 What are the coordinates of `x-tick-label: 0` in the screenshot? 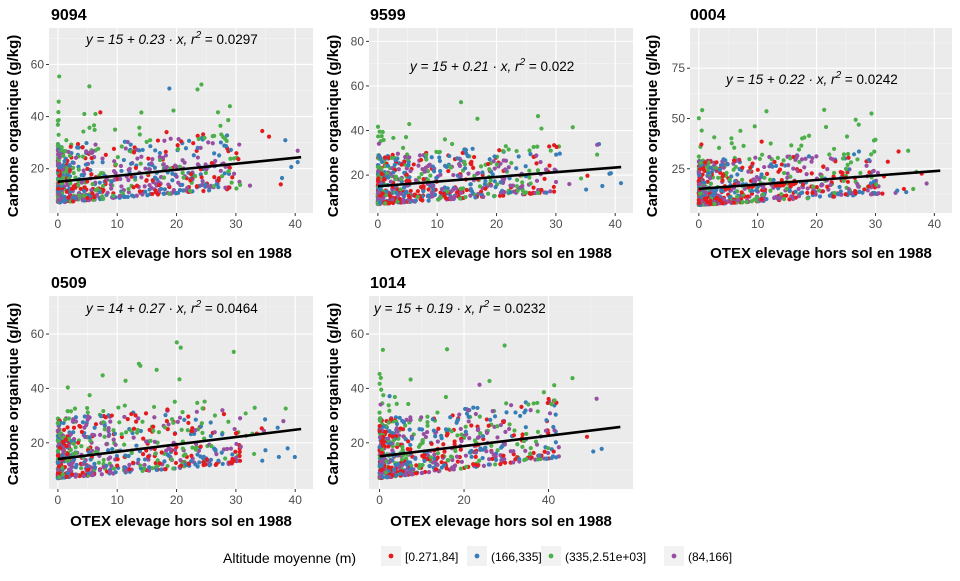 It's located at (378, 224).